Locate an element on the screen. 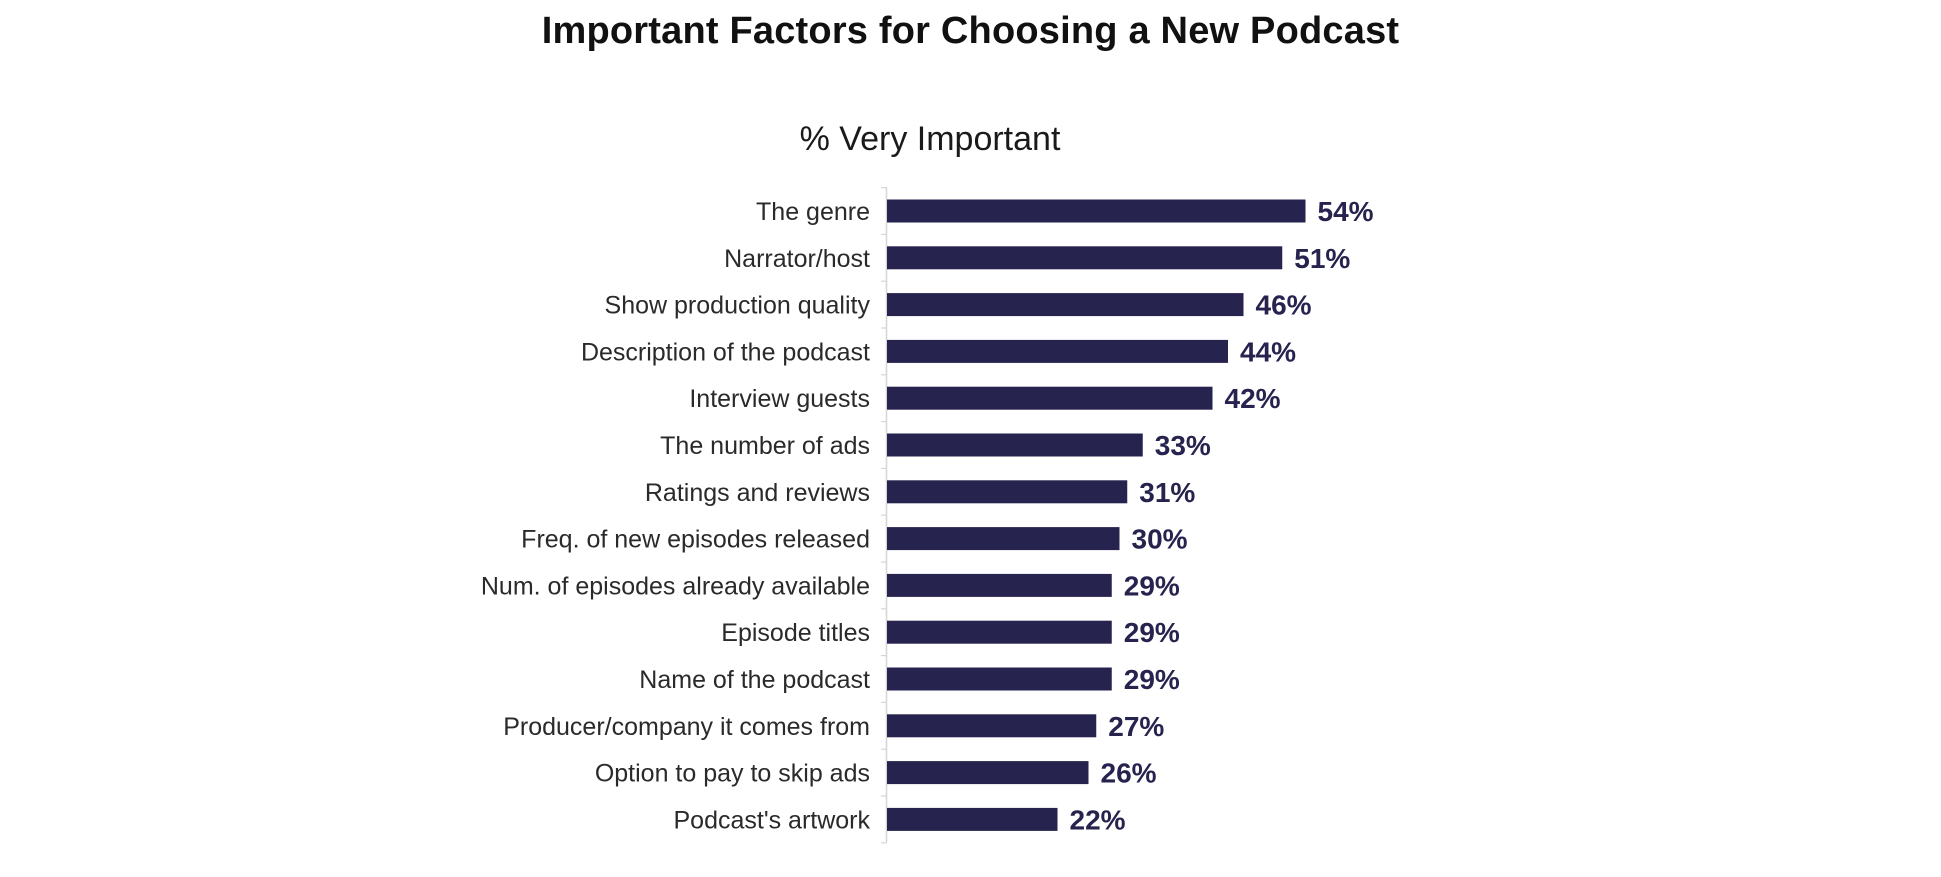 The height and width of the screenshot is (877, 1941). chart-subtitle: % Very Important is located at coordinates (930, 139).